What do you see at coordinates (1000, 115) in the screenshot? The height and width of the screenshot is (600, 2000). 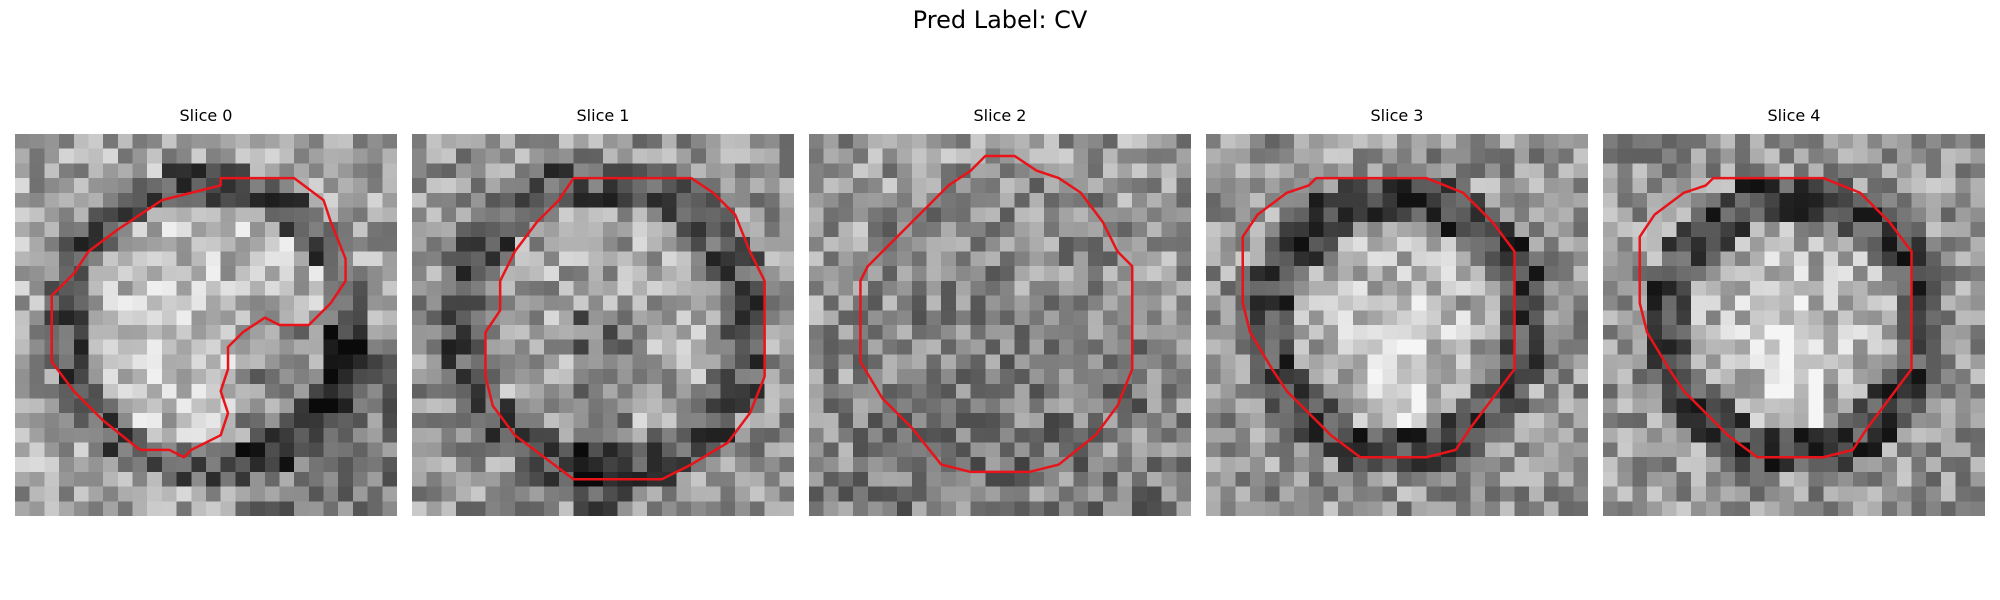 I see `slice-title: Slice 2` at bounding box center [1000, 115].